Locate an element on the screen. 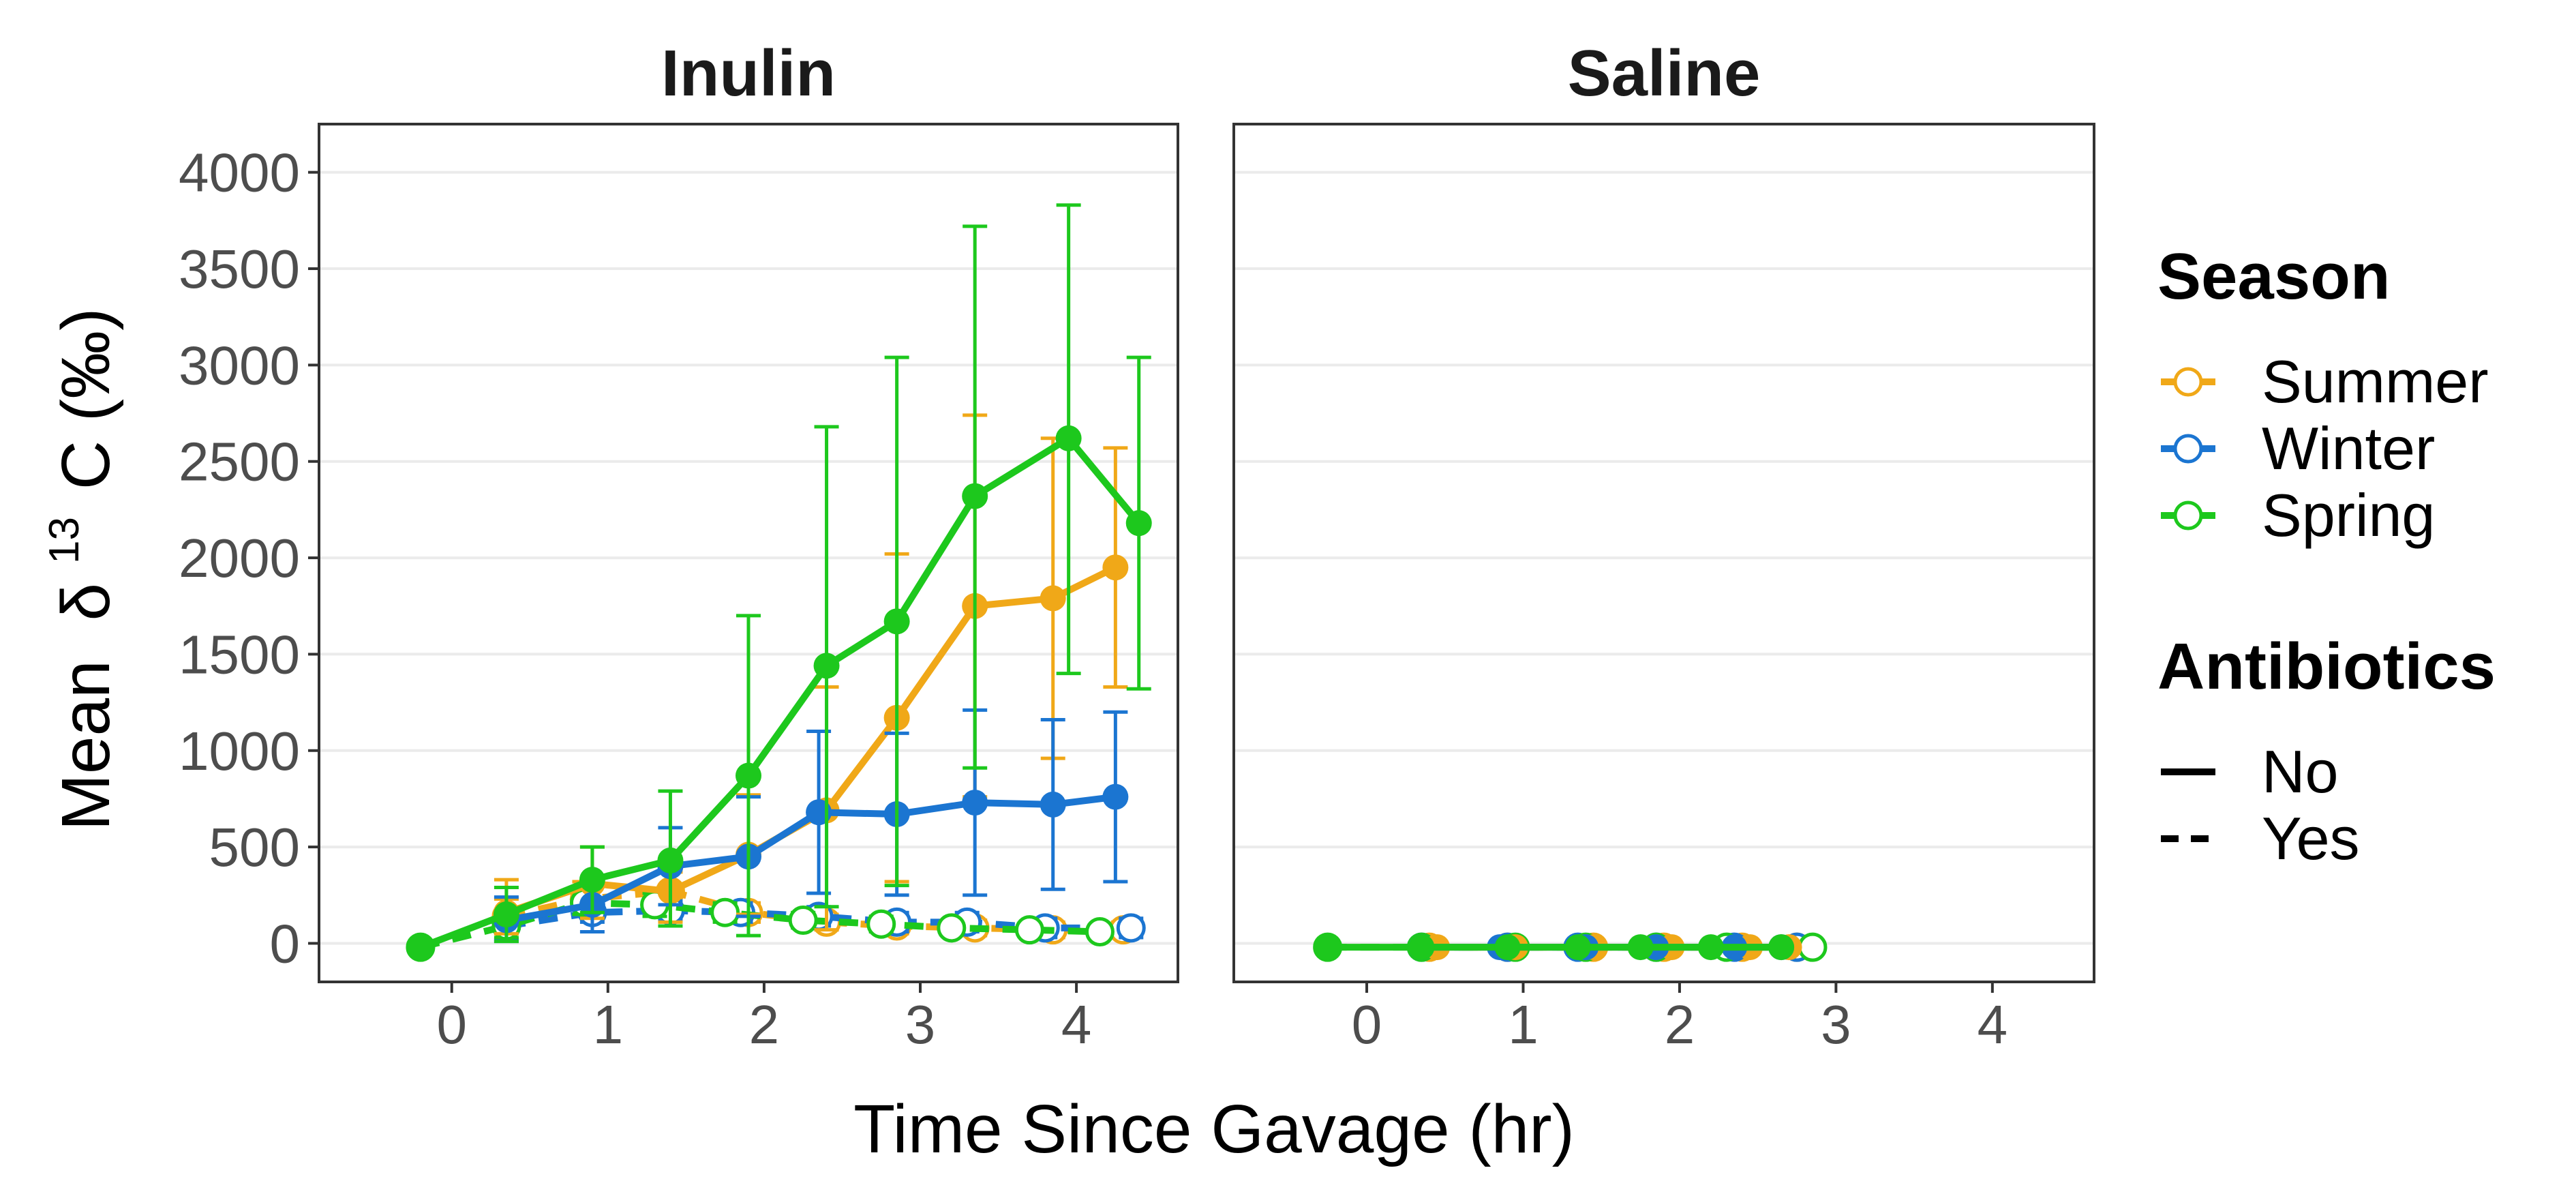 This screenshot has width=2576, height=1181. y-tick-label: 3000 is located at coordinates (239, 365).